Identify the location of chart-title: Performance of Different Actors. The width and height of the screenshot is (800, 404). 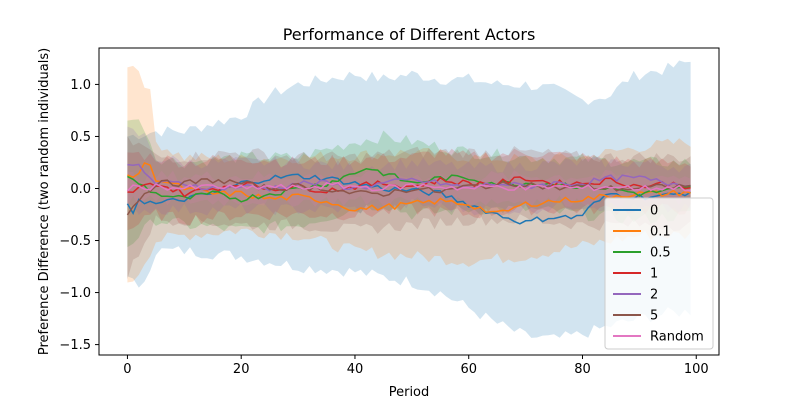
(409, 34).